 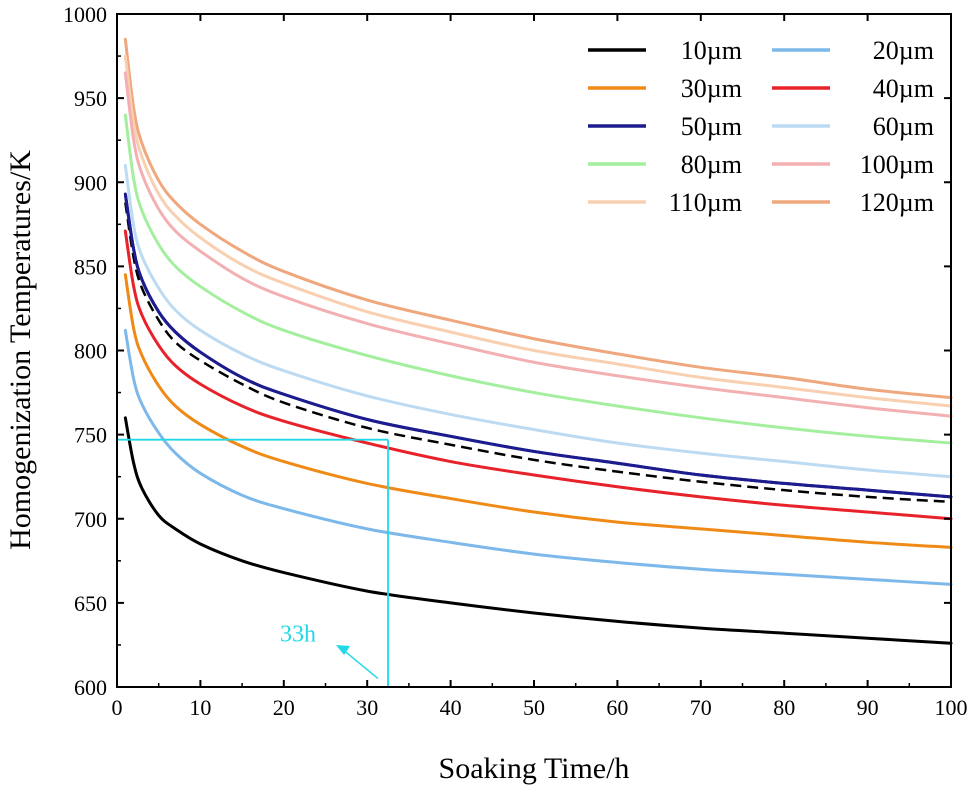 I want to click on annotation-label: 33h, so click(x=298, y=635).